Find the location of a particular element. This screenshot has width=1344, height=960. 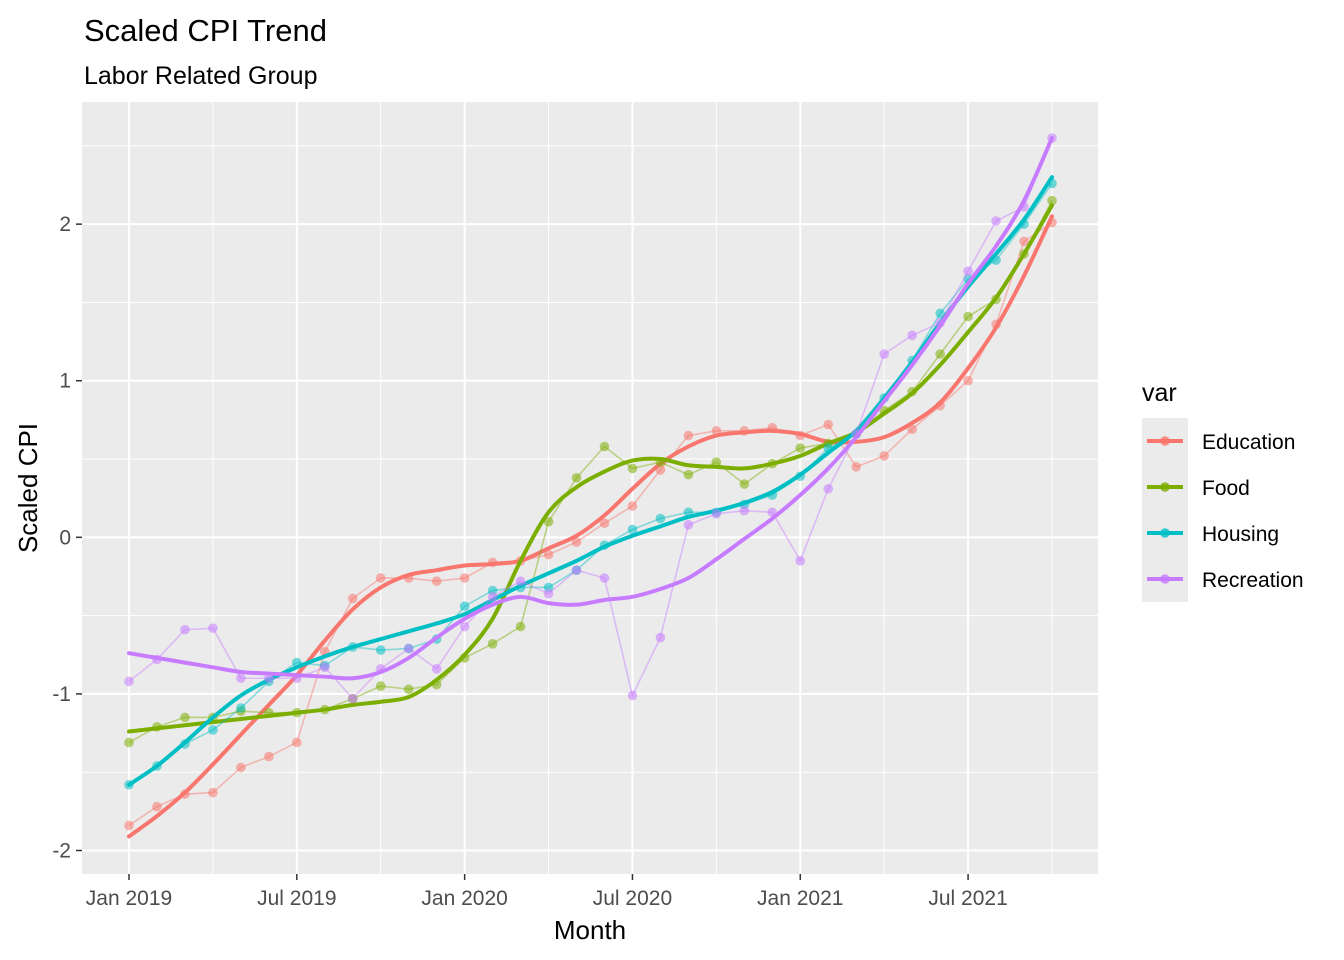

x-axis-title: Month is located at coordinates (590, 930).